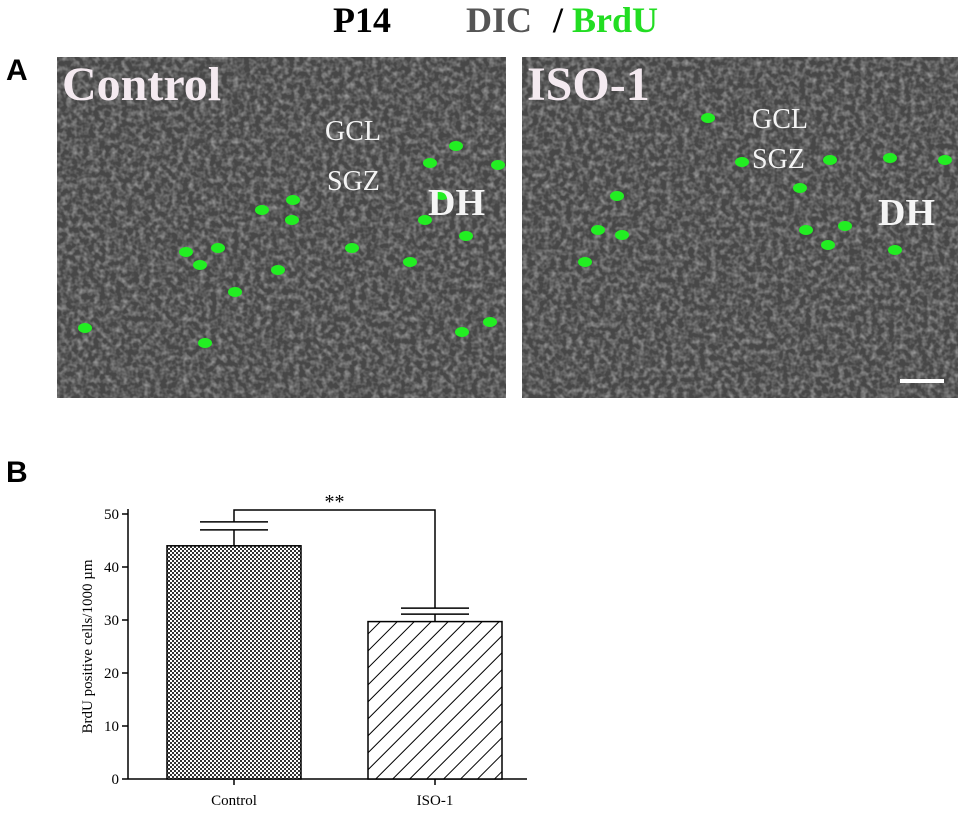 This screenshot has width=969, height=815. Describe the element at coordinates (17, 70) in the screenshot. I see `panel-label: A` at that location.